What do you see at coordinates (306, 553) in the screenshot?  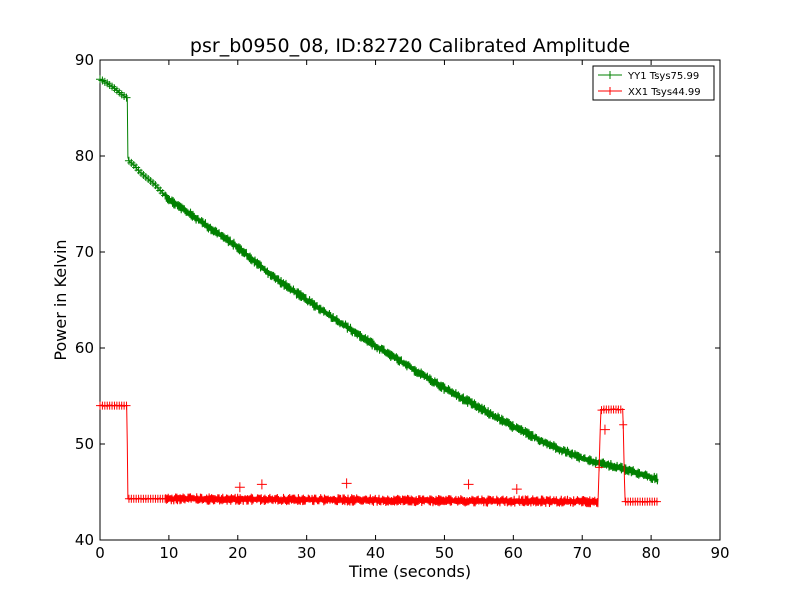 I see `x-tick-label: 30` at bounding box center [306, 553].